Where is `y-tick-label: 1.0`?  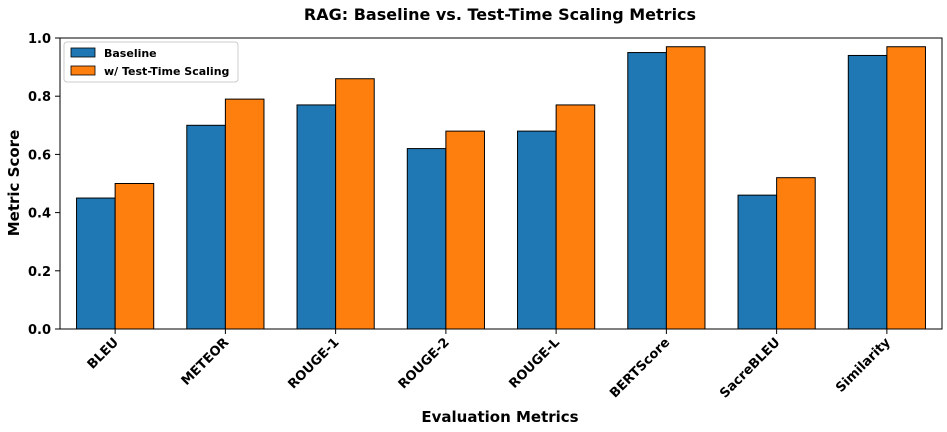
y-tick-label: 1.0 is located at coordinates (39, 39).